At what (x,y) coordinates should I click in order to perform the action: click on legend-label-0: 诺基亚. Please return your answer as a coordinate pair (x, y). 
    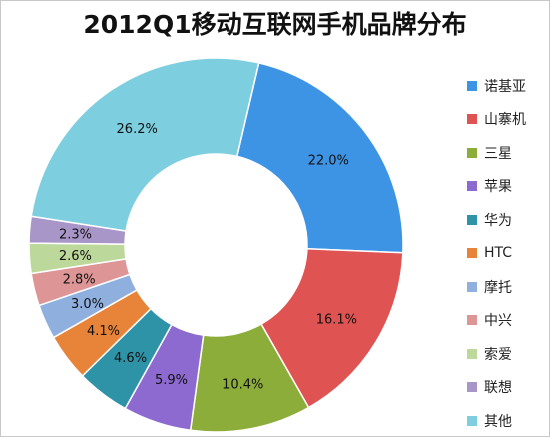
    Looking at the image, I should click on (505, 86).